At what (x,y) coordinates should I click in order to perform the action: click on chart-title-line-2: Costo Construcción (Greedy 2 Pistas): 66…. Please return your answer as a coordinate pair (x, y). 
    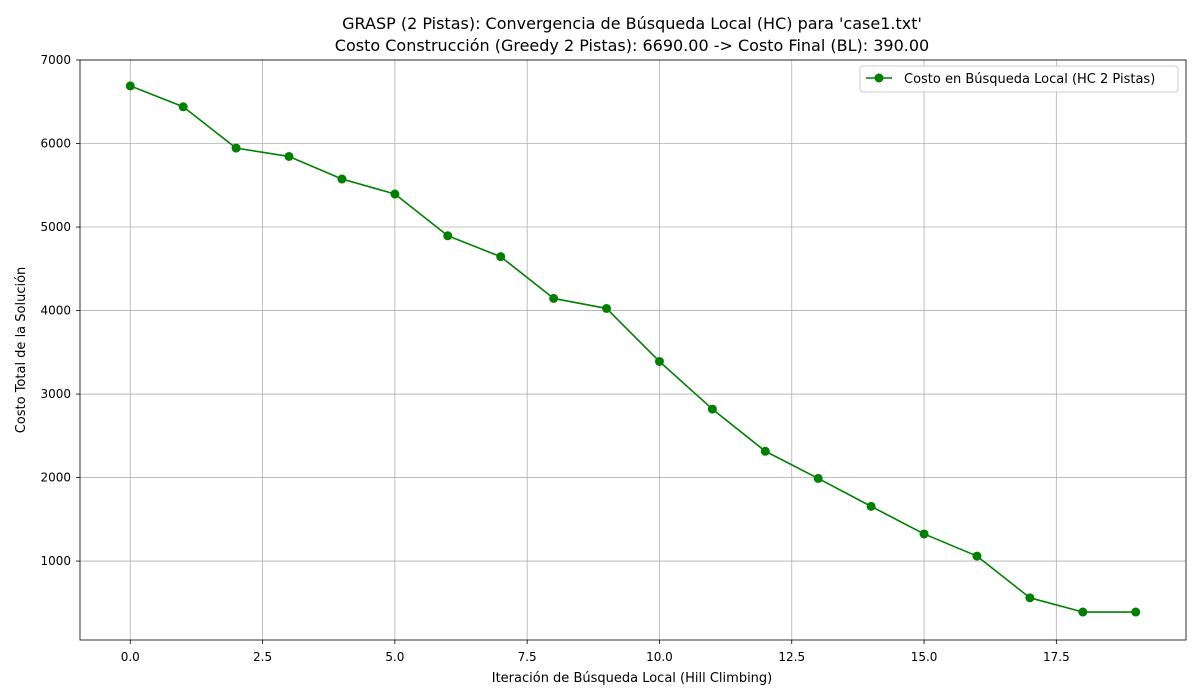
    Looking at the image, I should click on (632, 45).